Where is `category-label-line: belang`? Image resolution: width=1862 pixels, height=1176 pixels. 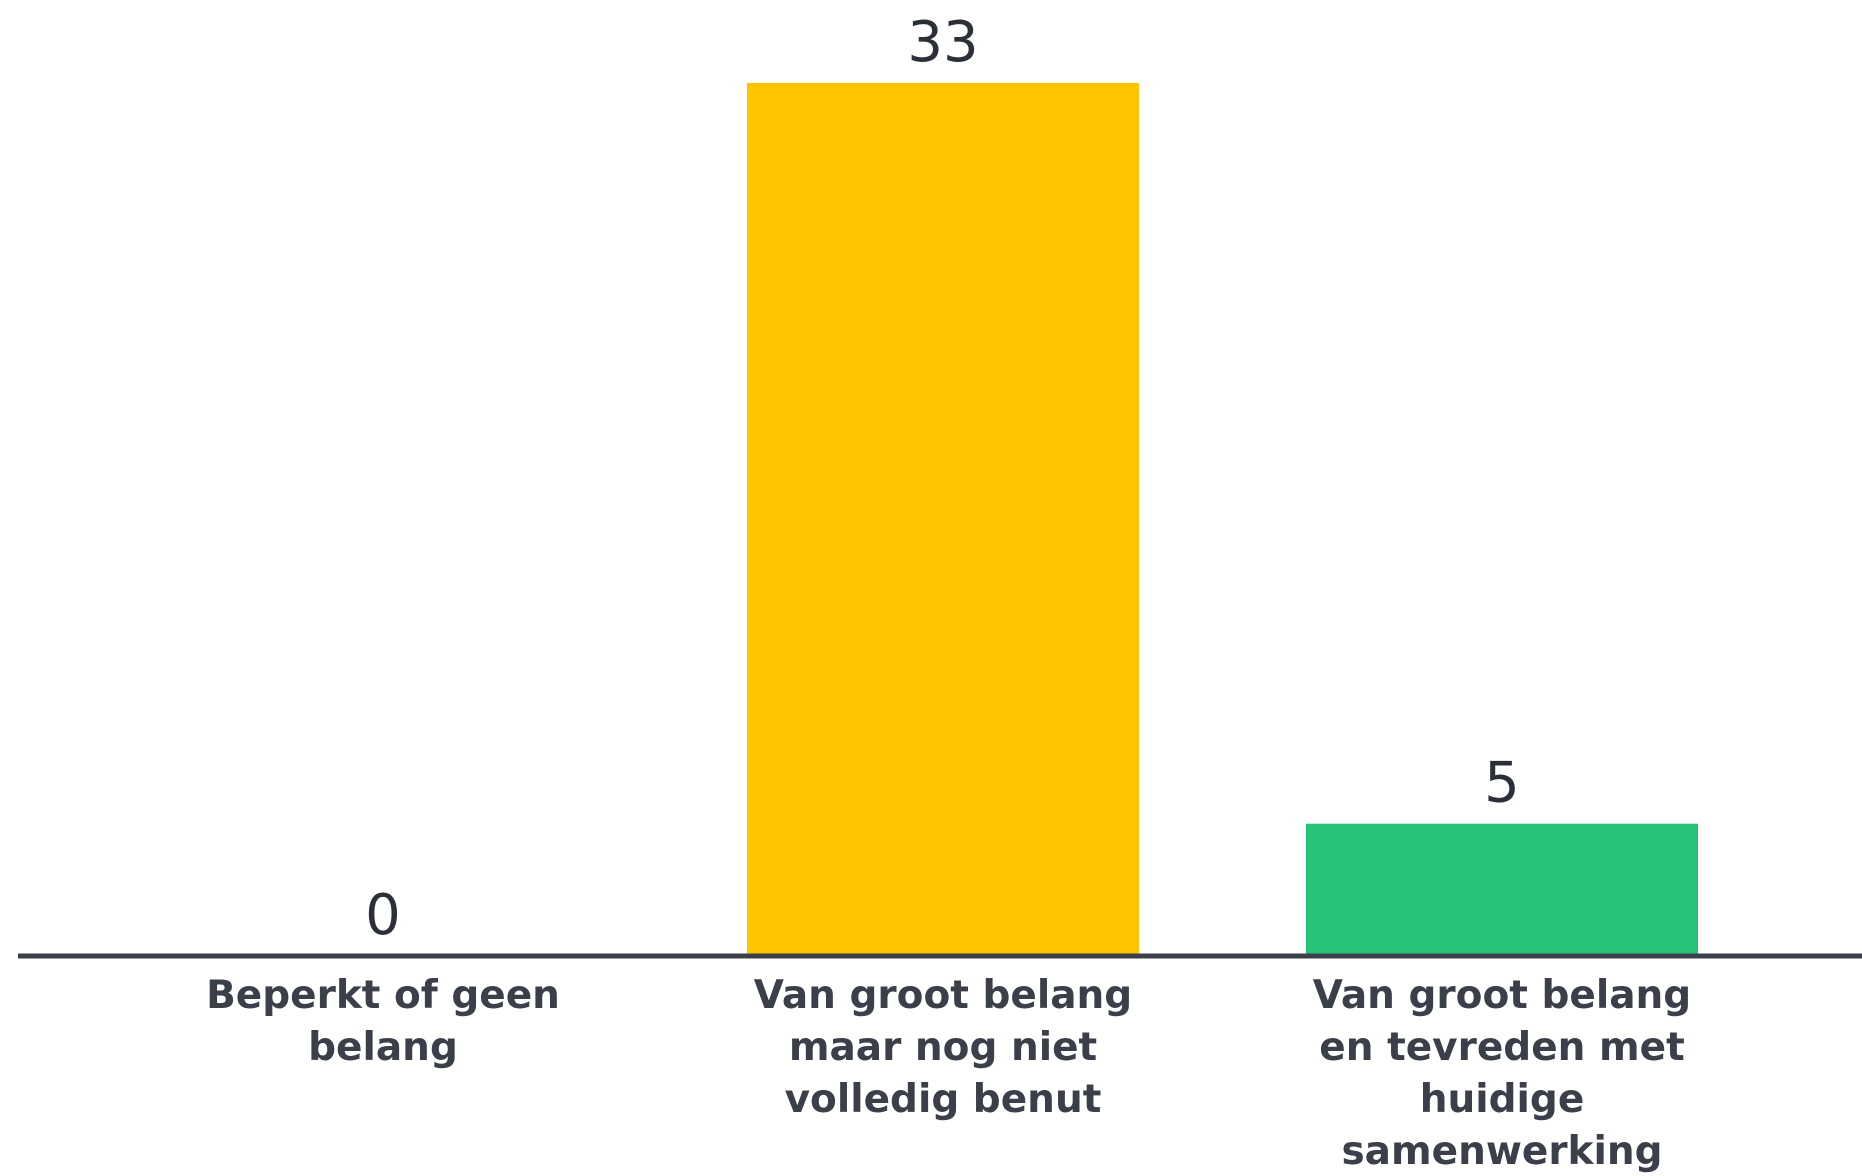 category-label-line: belang is located at coordinates (383, 1047).